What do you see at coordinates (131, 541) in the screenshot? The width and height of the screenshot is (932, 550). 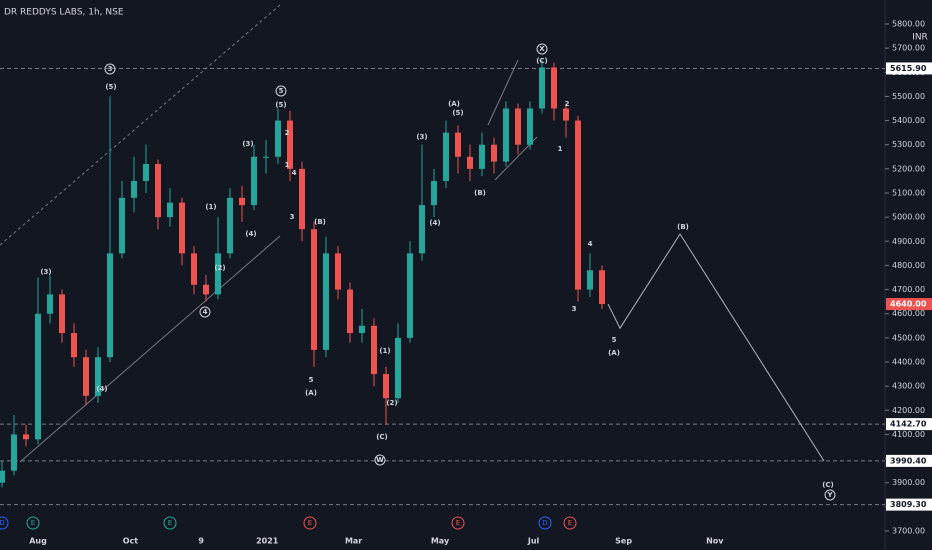 I see `x-tick-label: Oct` at bounding box center [131, 541].